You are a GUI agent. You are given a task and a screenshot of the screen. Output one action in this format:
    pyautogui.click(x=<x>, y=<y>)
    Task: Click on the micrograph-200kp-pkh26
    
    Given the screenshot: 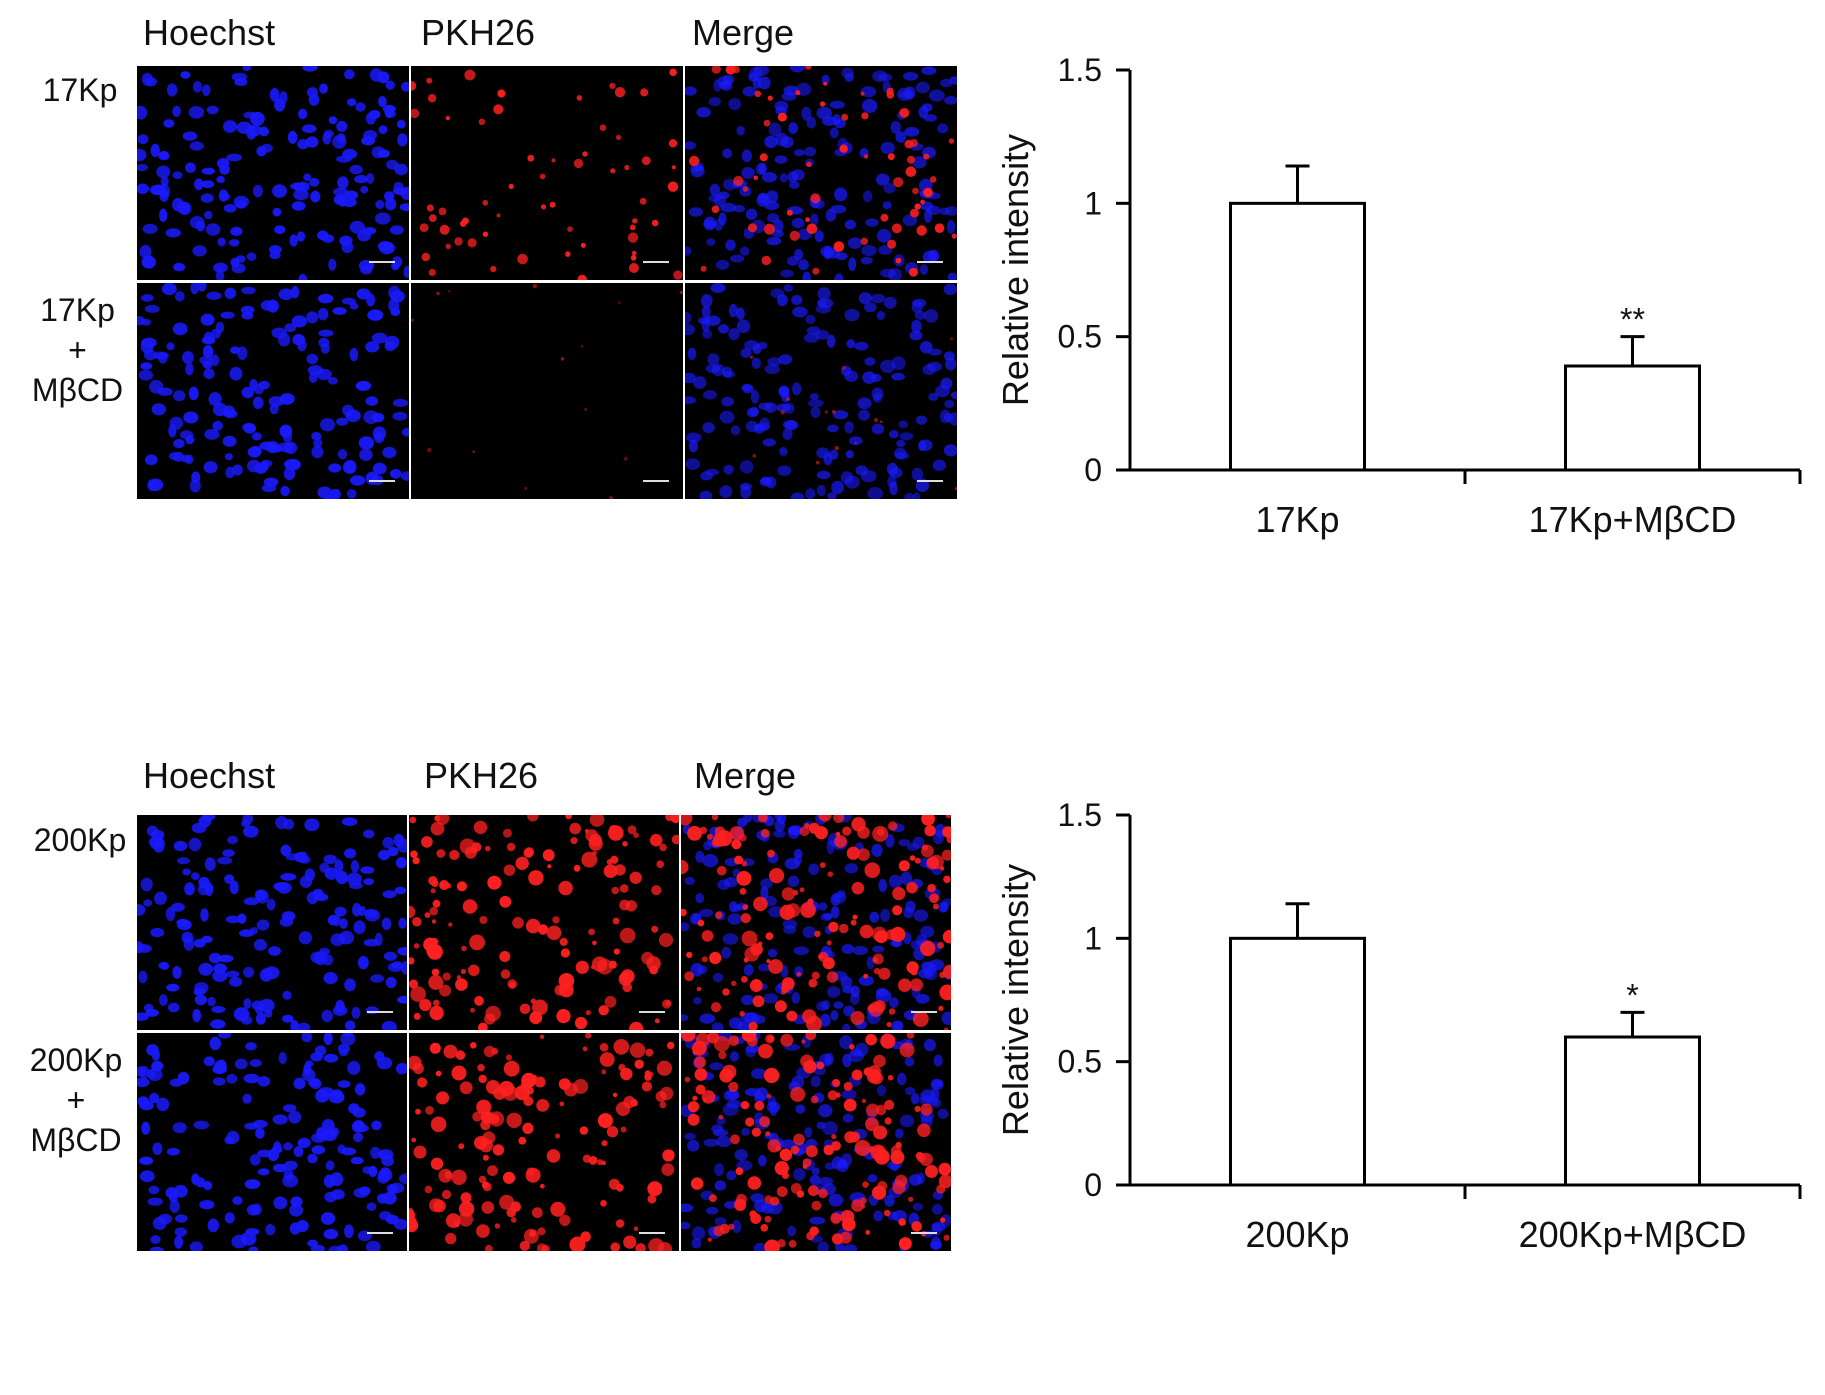 What is the action you would take?
    pyautogui.click(x=544, y=922)
    